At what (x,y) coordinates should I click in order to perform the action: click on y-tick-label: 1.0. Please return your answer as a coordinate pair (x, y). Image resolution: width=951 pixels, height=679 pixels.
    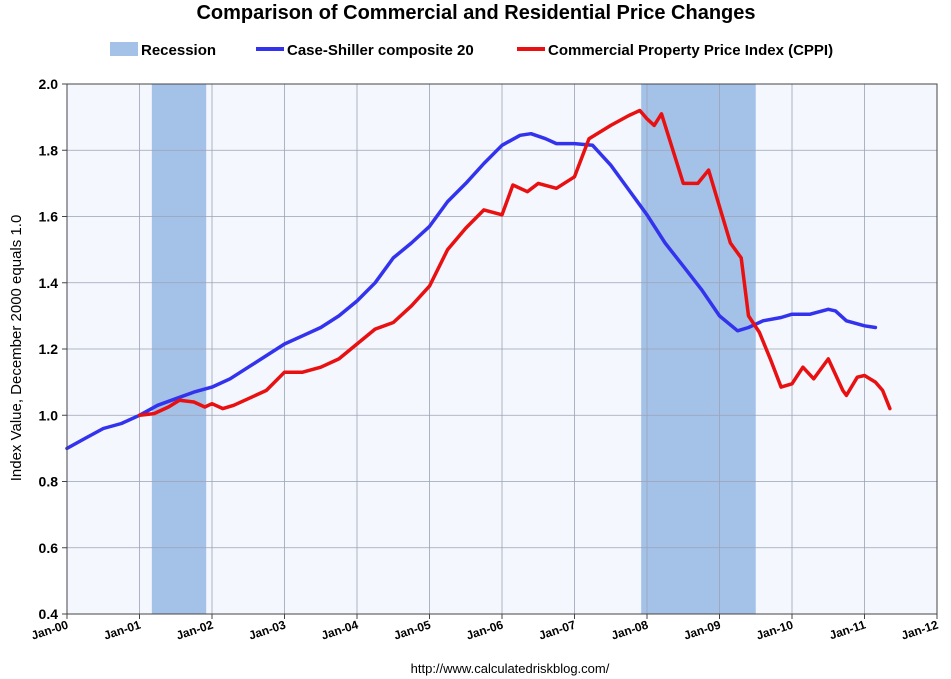
    Looking at the image, I should click on (49, 415).